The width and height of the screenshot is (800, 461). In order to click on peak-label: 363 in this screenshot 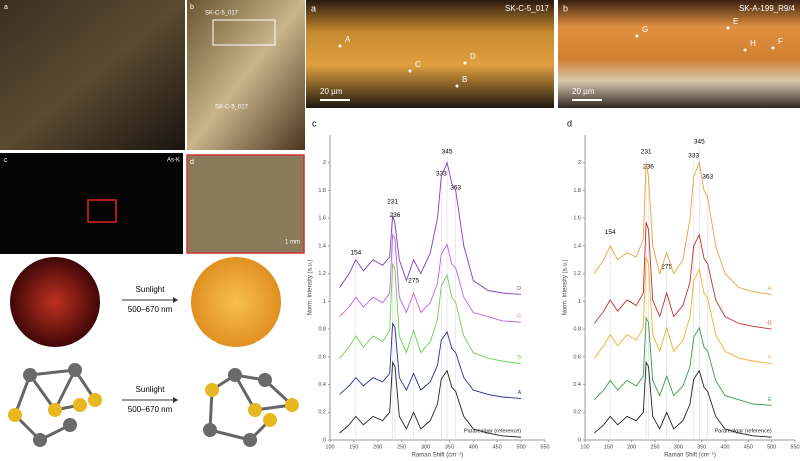, I will do `click(707, 176)`.